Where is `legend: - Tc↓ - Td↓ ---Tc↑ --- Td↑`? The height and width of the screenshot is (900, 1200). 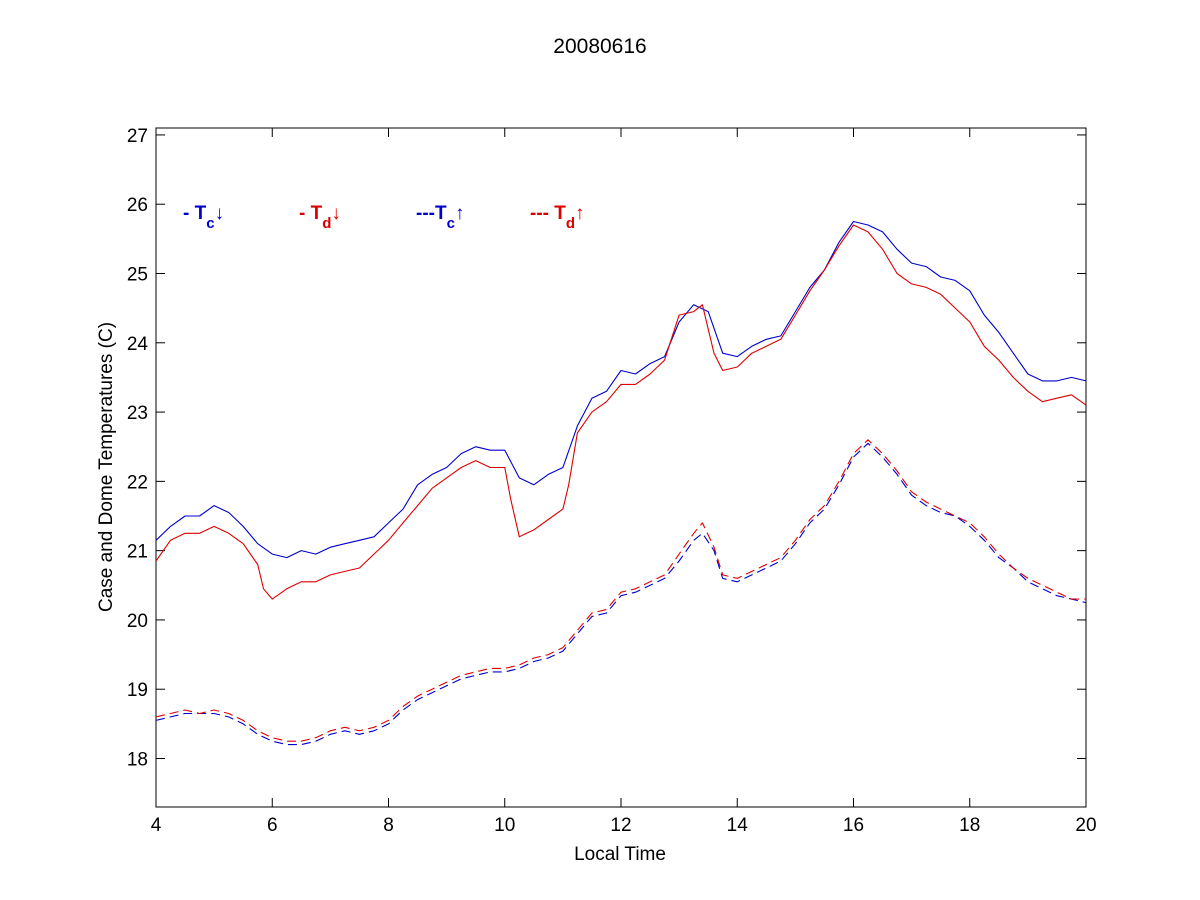
legend: - Tc↓ - Td↓ ---Tc↑ --- Td↑ is located at coordinates (384, 217).